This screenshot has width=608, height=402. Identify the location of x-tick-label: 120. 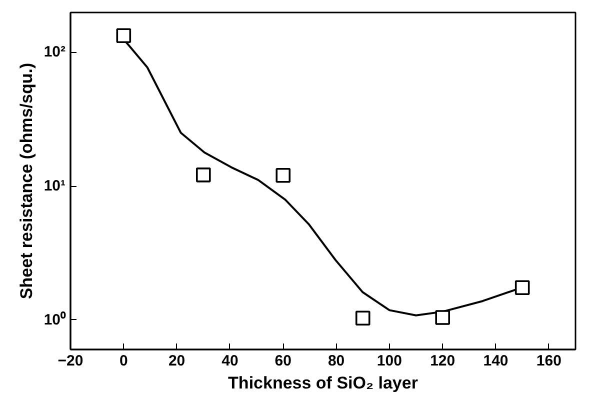
(443, 361).